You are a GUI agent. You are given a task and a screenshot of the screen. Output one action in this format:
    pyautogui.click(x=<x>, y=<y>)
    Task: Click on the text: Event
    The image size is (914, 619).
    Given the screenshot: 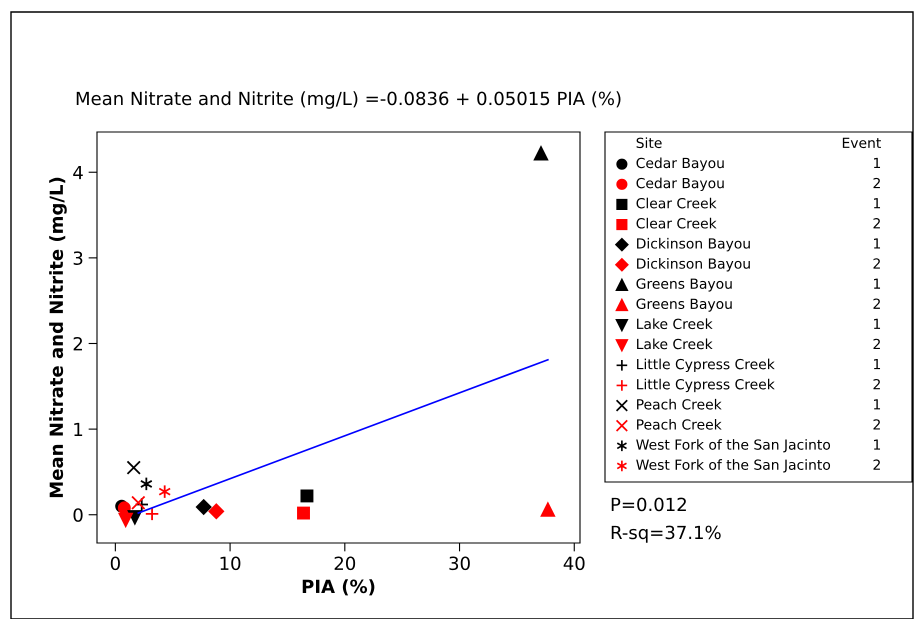 What is the action you would take?
    pyautogui.click(x=861, y=143)
    